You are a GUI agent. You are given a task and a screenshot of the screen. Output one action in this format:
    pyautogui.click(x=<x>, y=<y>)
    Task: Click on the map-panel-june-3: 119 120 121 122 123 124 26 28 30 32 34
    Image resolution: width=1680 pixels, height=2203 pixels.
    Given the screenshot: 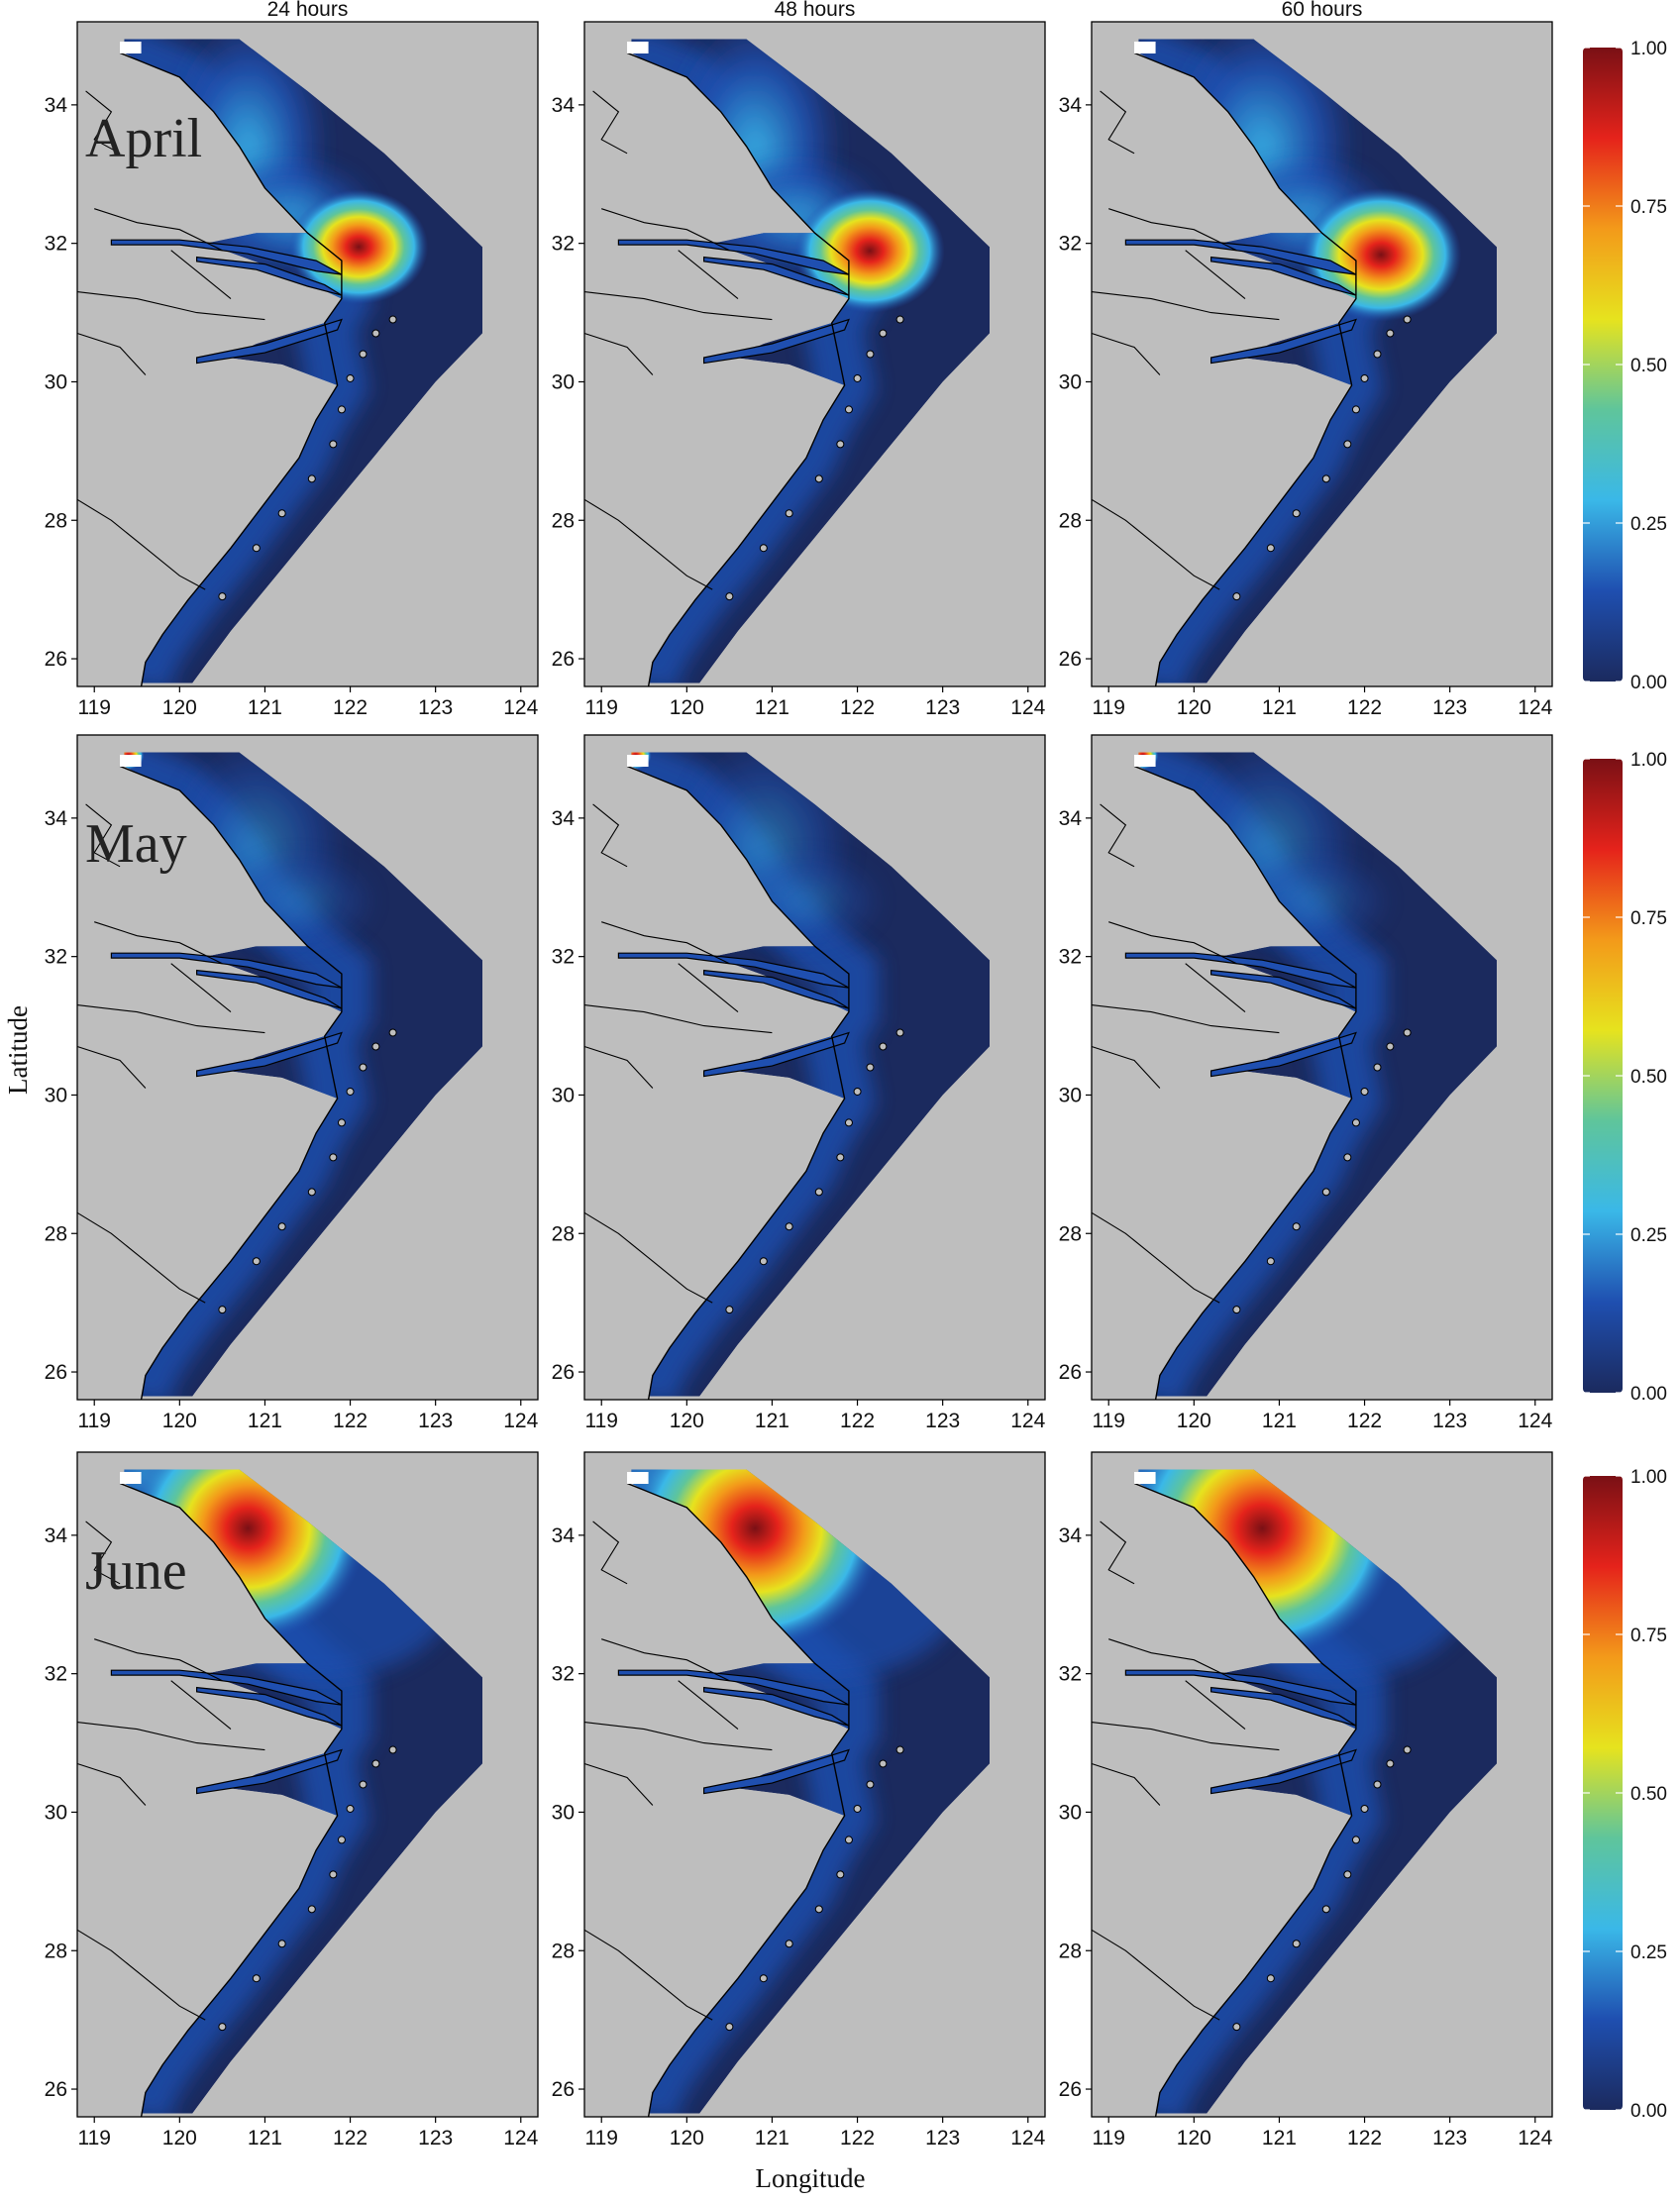 What is the action you would take?
    pyautogui.click(x=1306, y=1801)
    